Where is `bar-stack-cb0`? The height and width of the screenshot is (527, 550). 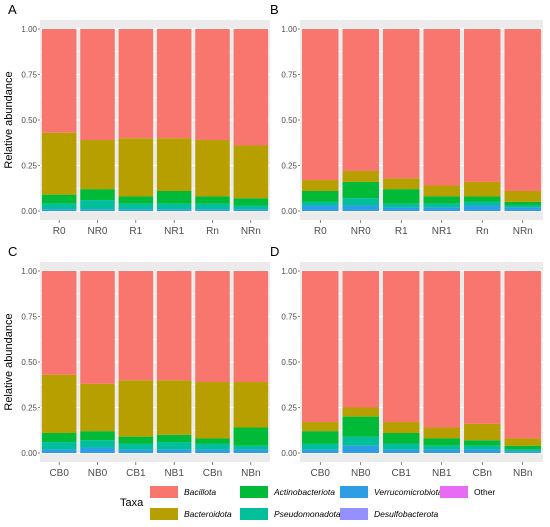
bar-stack-cb0 is located at coordinates (320, 362).